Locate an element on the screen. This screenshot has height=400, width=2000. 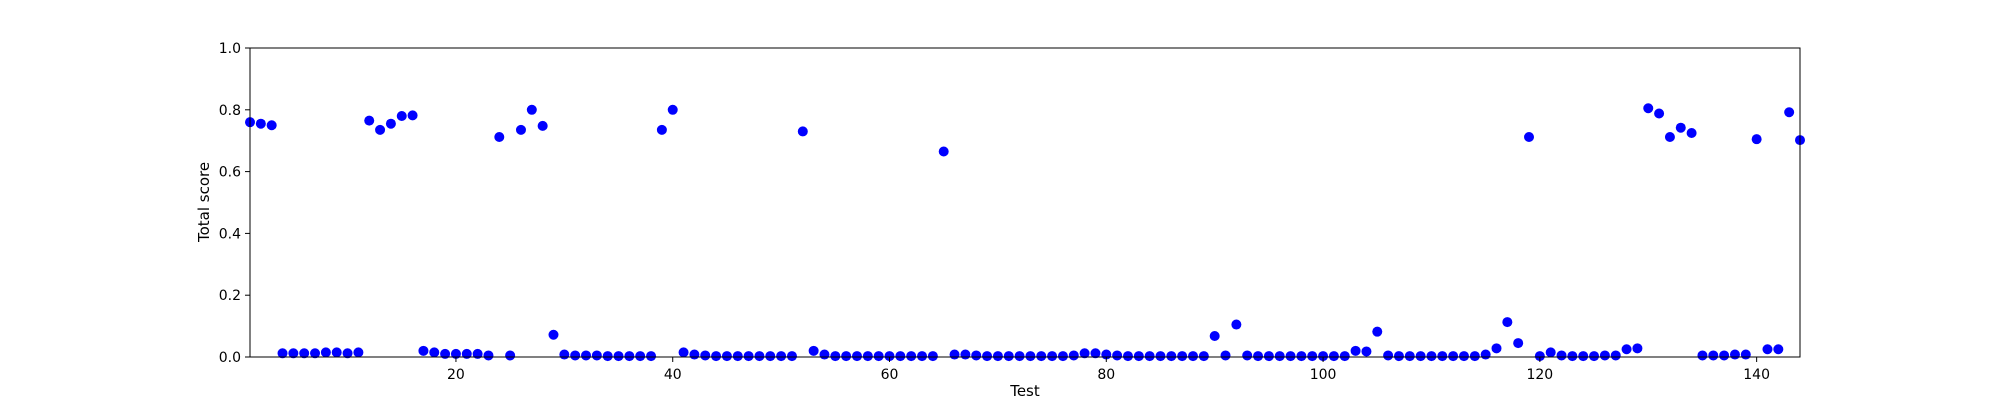
x-tick-label: 20 is located at coordinates (456, 375).